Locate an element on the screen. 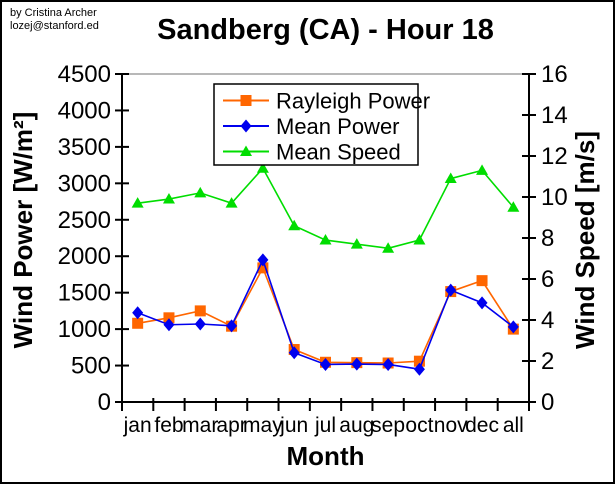 This screenshot has height=484, width=615. legend-marker-square is located at coordinates (246, 100).